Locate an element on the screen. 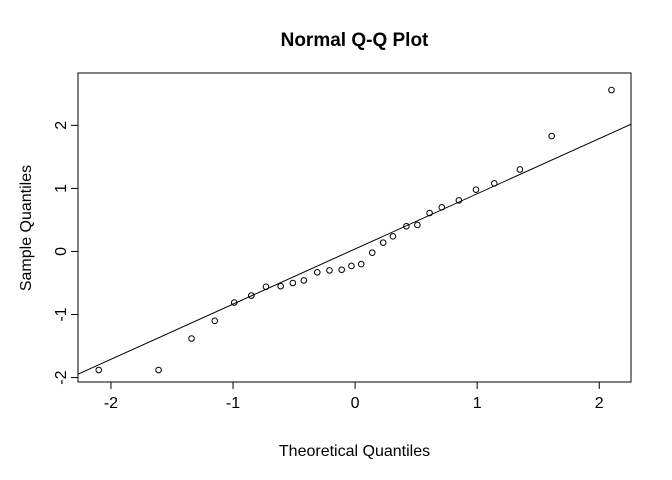  x-tick-label: 1 is located at coordinates (477, 403).